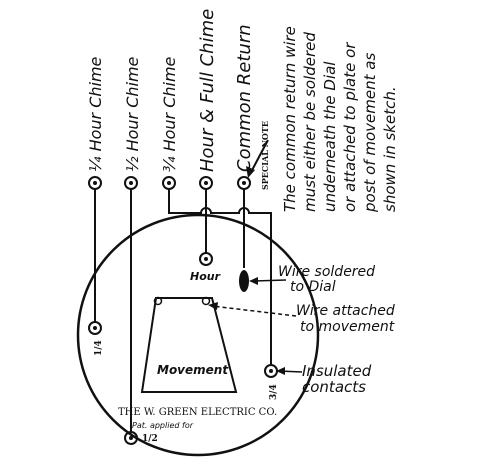  I want to click on terminal-quarter, so click(95, 183).